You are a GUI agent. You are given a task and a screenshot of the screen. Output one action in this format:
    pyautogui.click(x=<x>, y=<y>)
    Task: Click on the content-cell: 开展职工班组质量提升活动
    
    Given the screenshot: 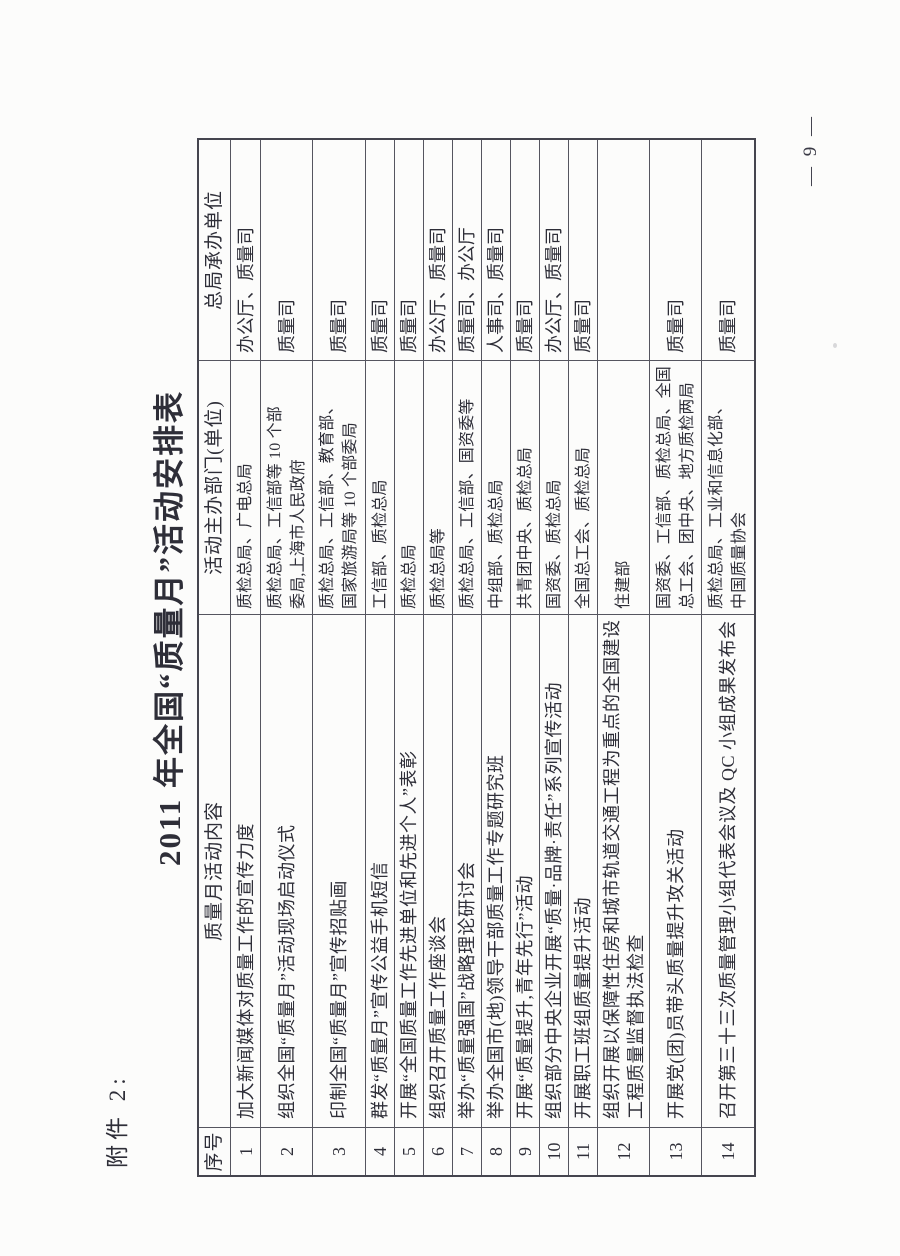 What is the action you would take?
    pyautogui.click(x=583, y=871)
    